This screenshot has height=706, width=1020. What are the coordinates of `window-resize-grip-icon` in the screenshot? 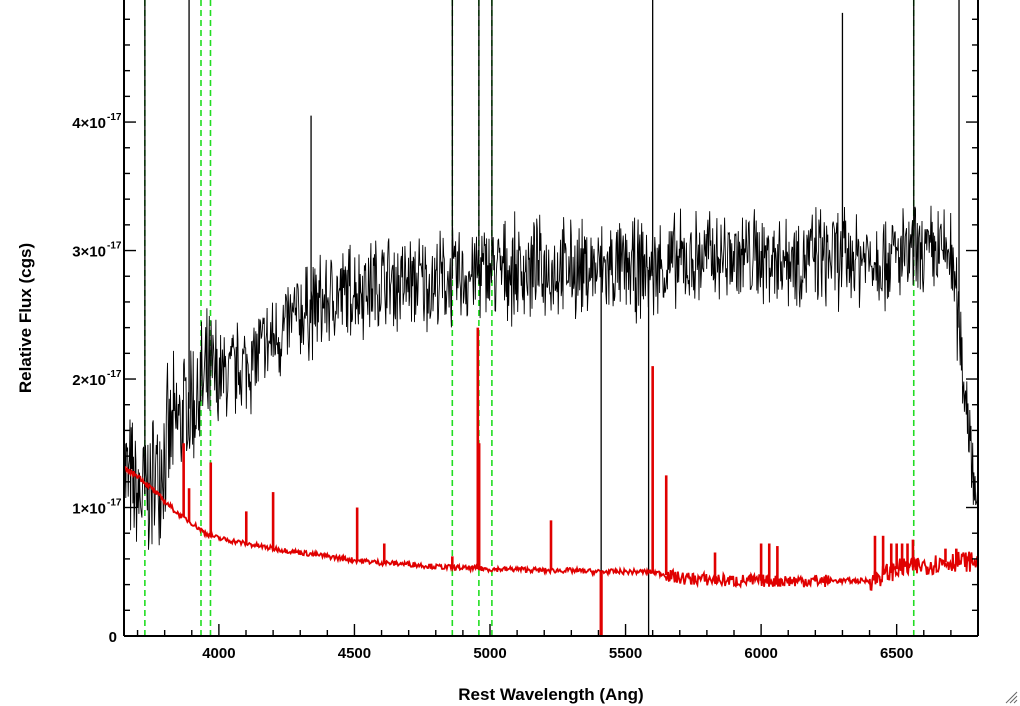 It's located at (1011, 697).